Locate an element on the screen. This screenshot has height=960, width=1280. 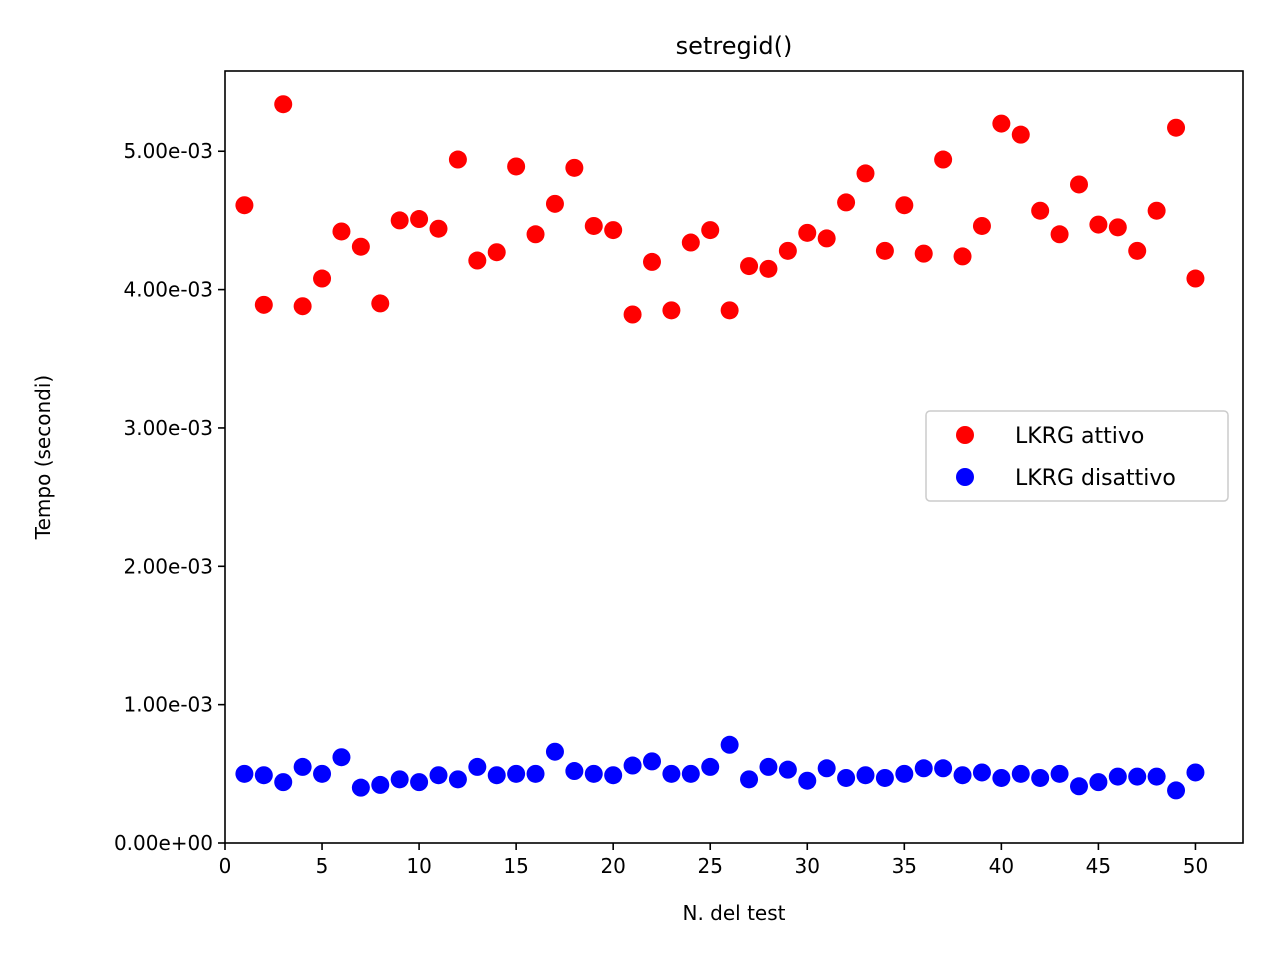
chart-title: setregid() is located at coordinates (734, 46).